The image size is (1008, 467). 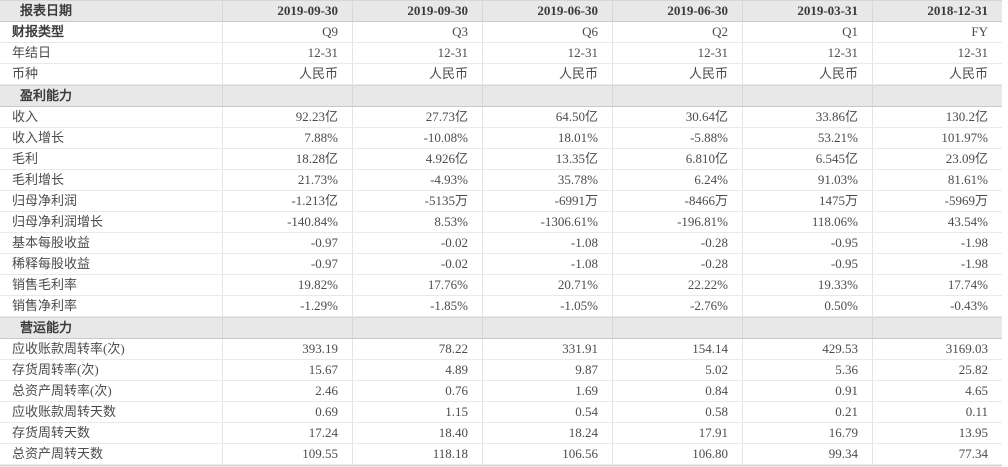 What do you see at coordinates (417, 433) in the screenshot?
I see `cell-value: 18.40` at bounding box center [417, 433].